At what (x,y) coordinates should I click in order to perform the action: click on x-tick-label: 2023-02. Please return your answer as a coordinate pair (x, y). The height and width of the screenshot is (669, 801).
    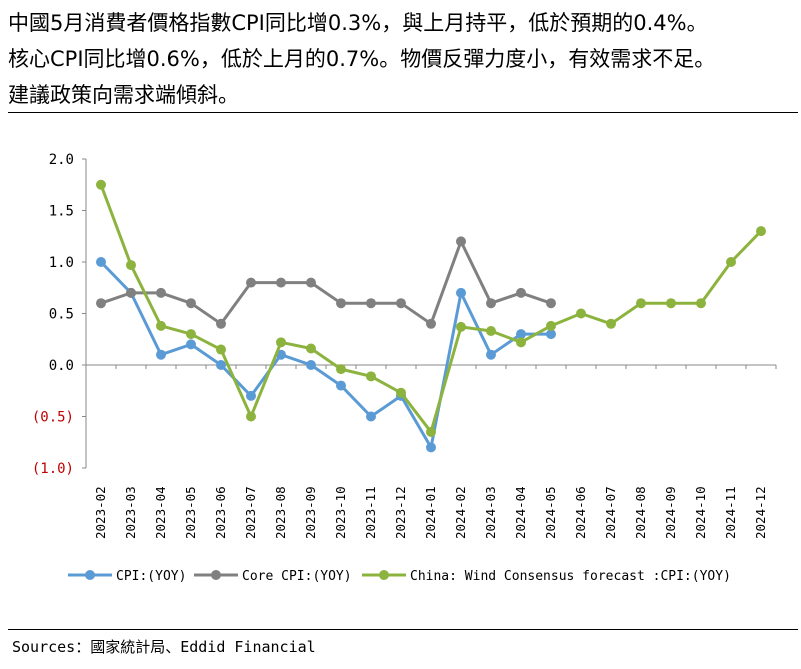
    Looking at the image, I should click on (100, 512).